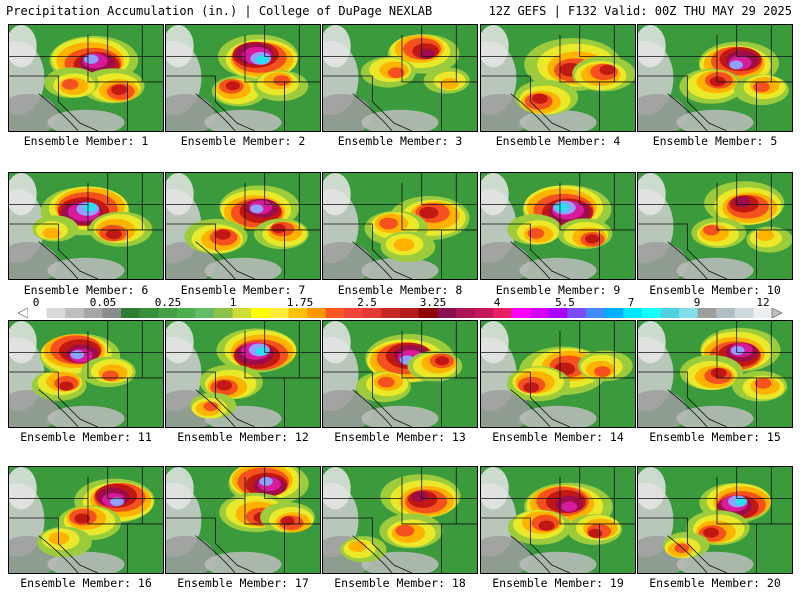 This screenshot has width=800, height=600. I want to click on ensemble-member-label: Ensemble Member: 6, so click(86, 290).